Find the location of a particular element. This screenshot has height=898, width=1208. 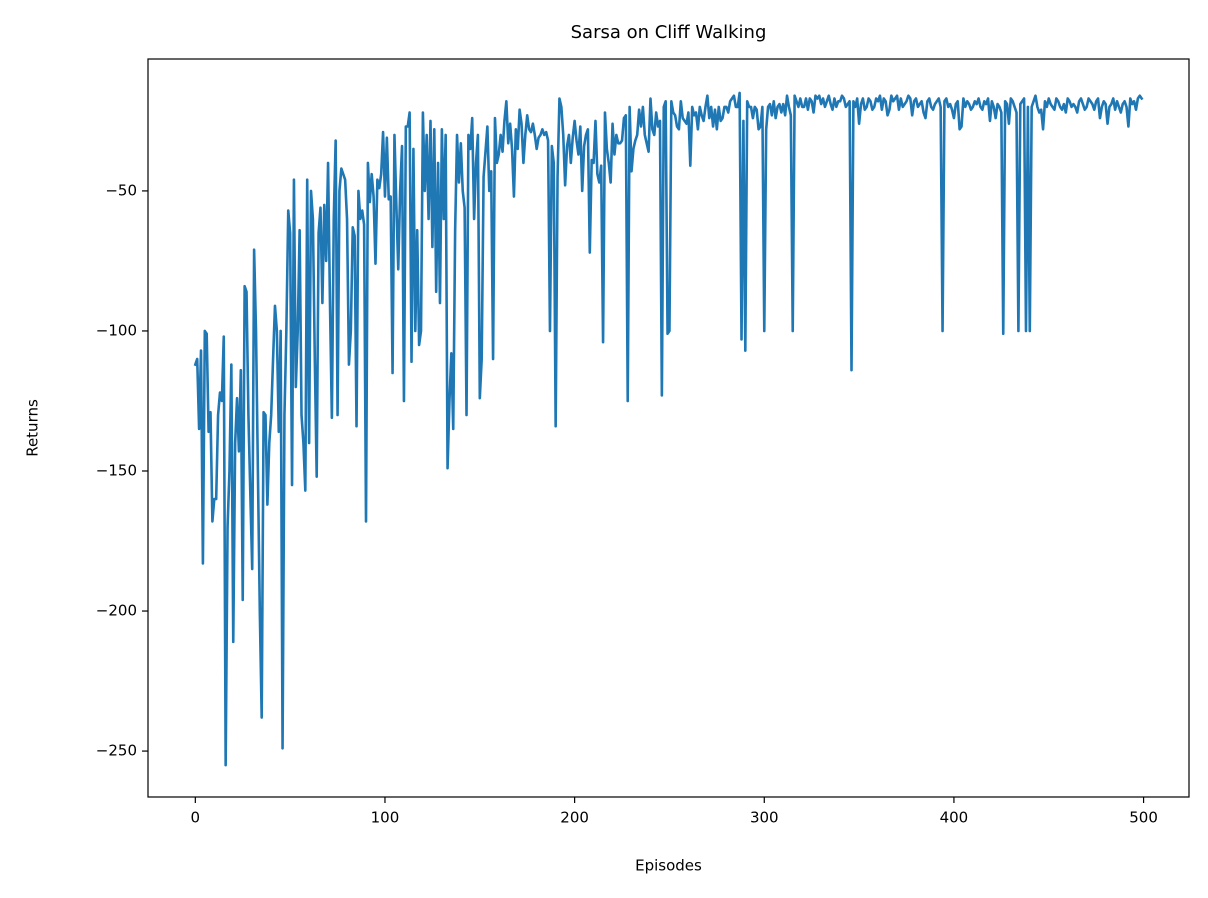

y-tick-label: −50 is located at coordinates (121, 190).